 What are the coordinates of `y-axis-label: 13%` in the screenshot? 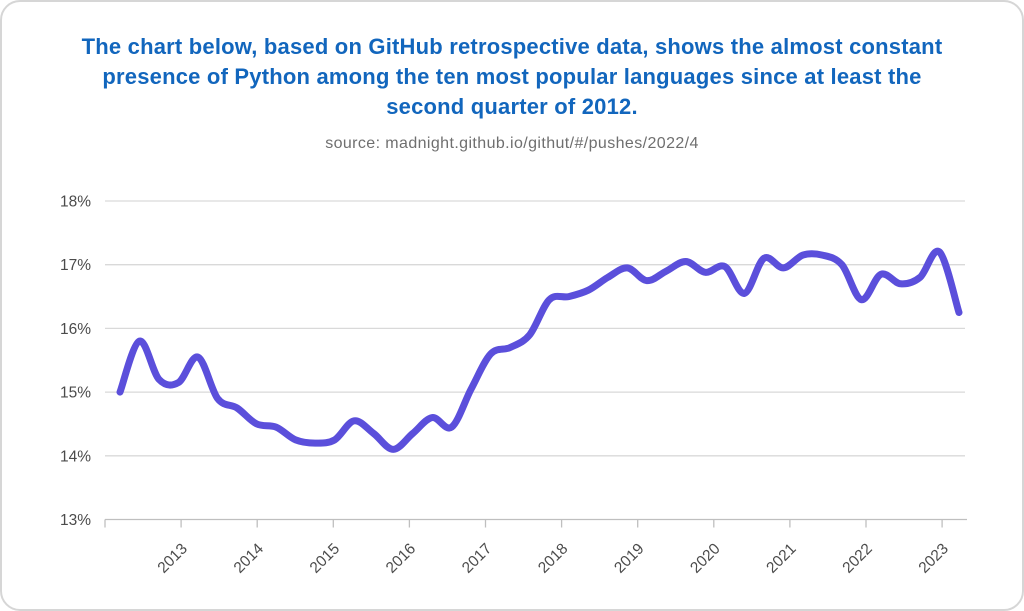 It's located at (75, 520).